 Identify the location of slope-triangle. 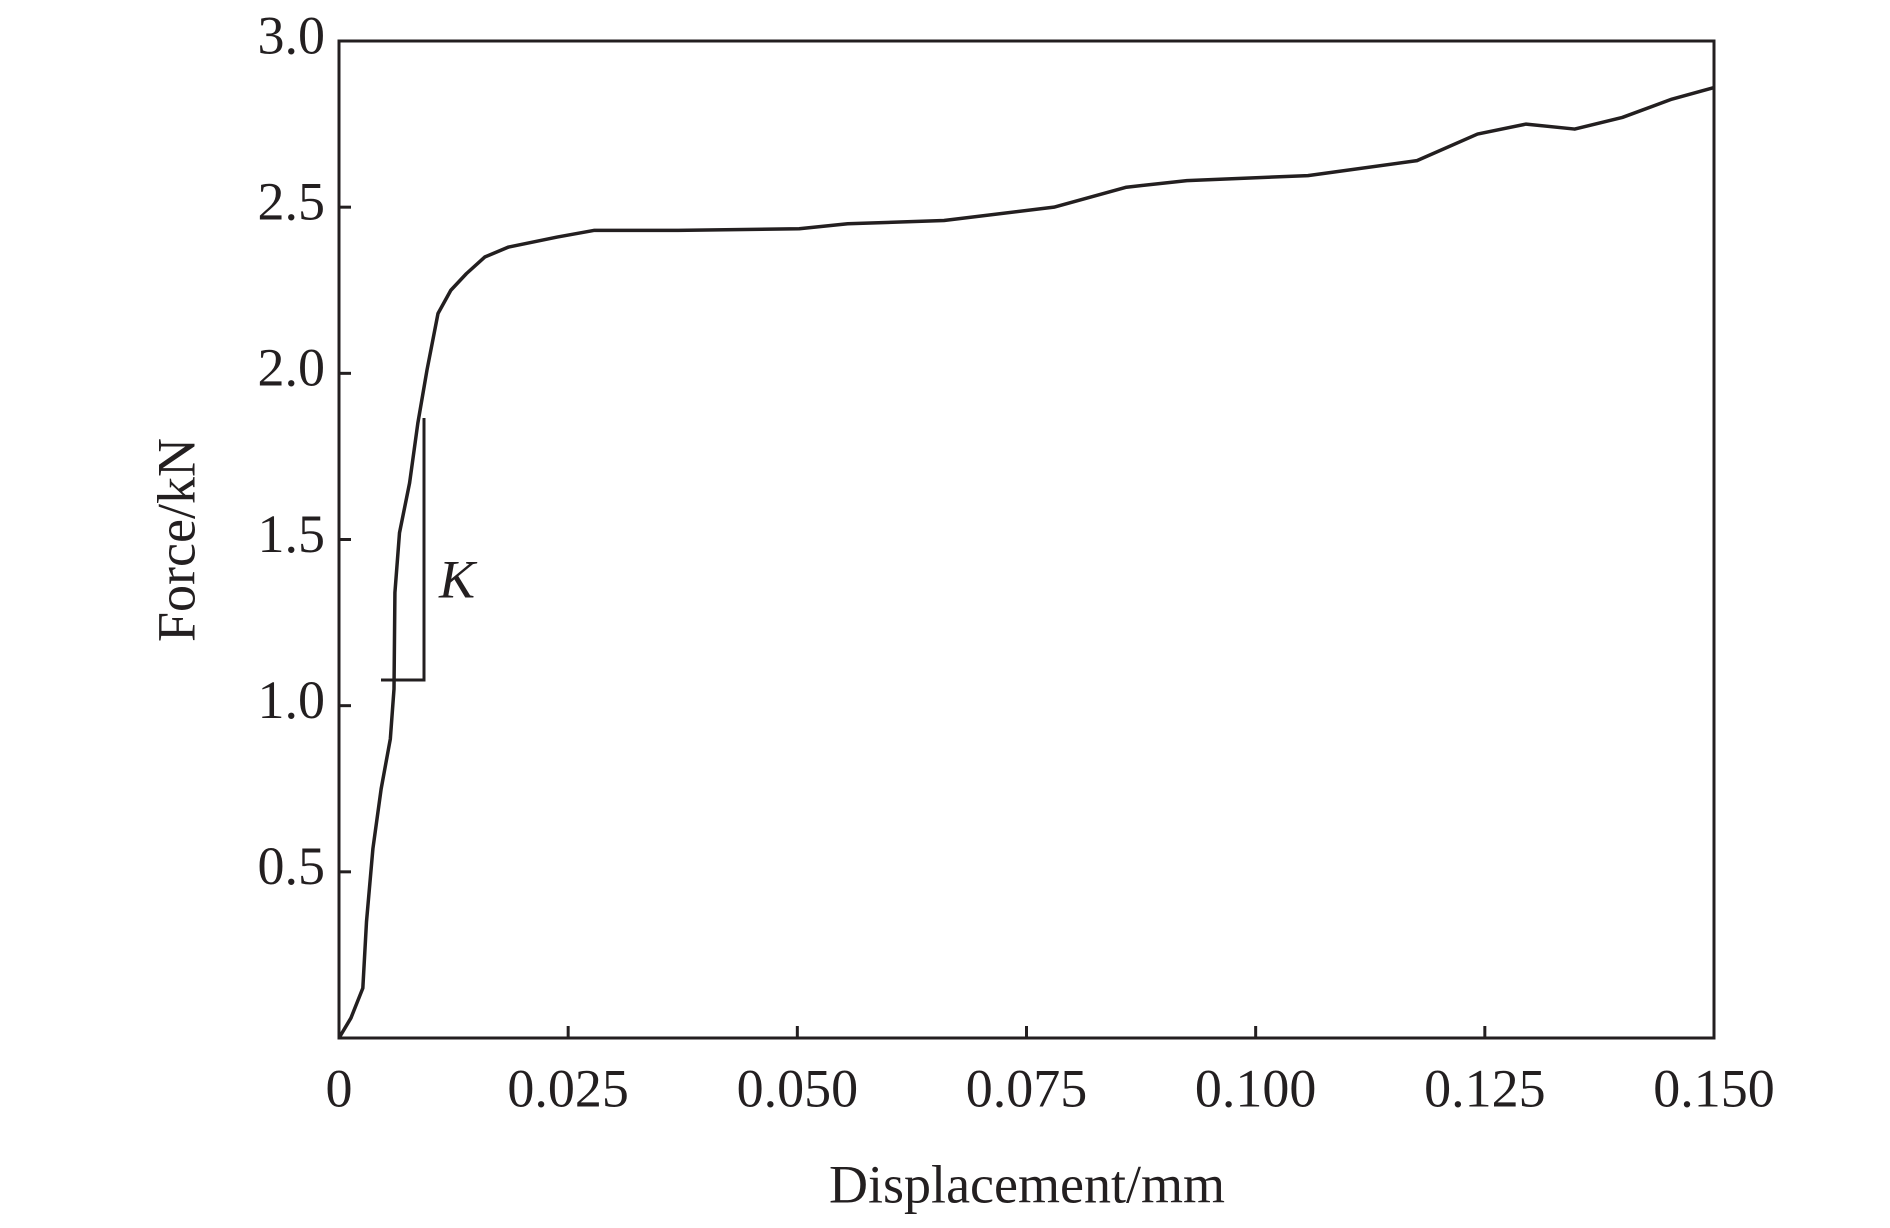
(403, 550).